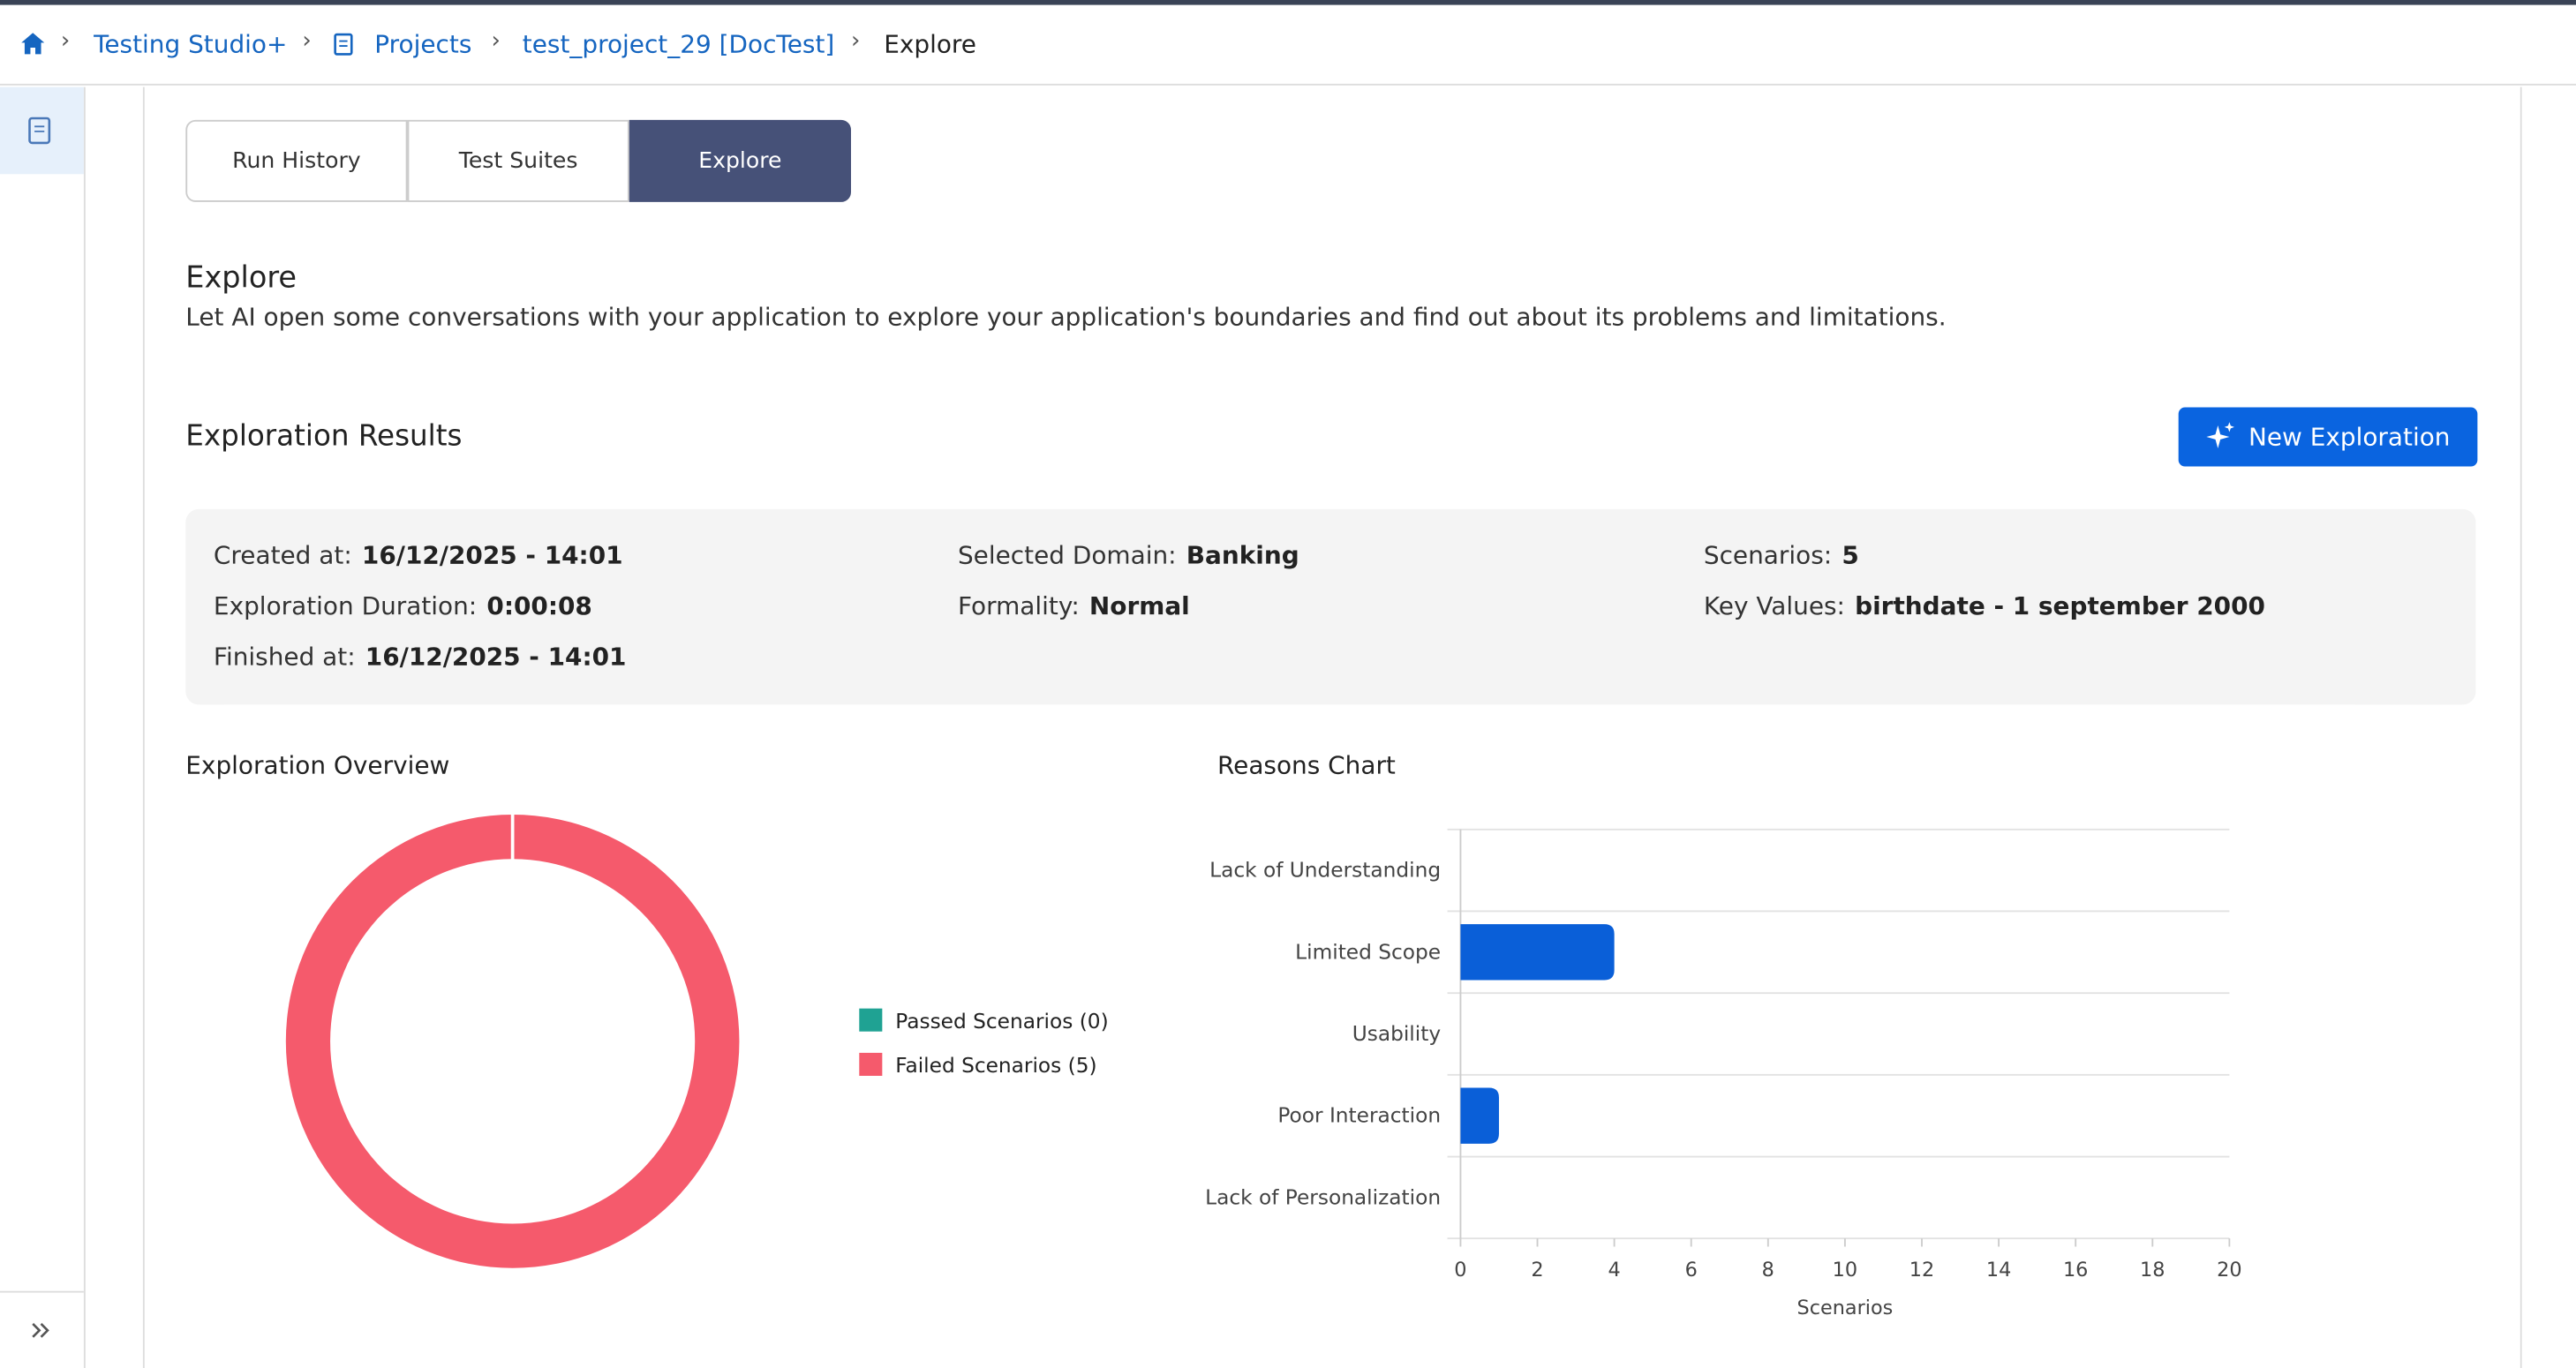 This screenshot has width=2576, height=1368. I want to click on x-tick-label: 8, so click(1768, 1270).